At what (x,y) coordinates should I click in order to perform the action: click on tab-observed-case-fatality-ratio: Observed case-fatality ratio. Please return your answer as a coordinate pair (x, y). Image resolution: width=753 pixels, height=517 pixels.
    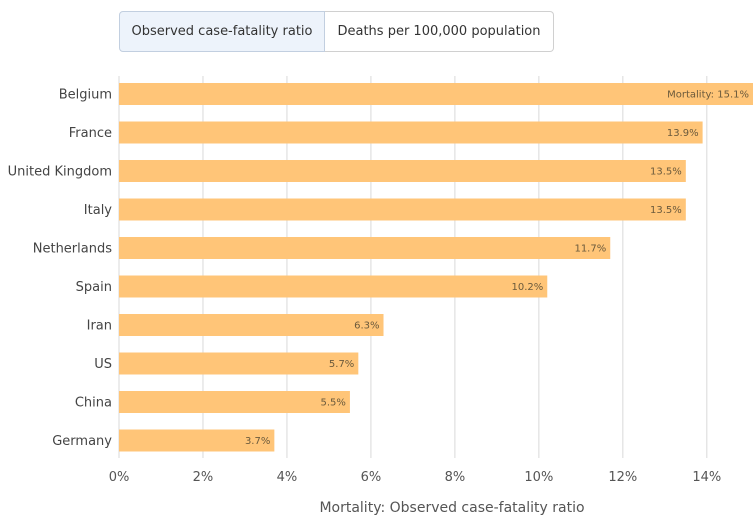
    Looking at the image, I should click on (222, 31).